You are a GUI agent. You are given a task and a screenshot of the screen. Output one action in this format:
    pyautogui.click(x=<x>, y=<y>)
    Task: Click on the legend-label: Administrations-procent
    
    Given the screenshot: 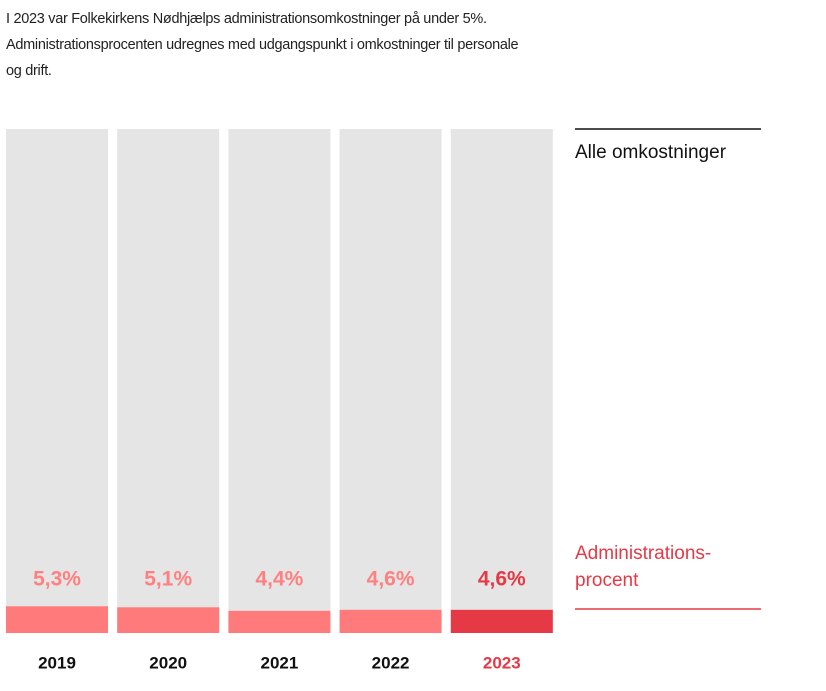 What is the action you would take?
    pyautogui.click(x=643, y=567)
    